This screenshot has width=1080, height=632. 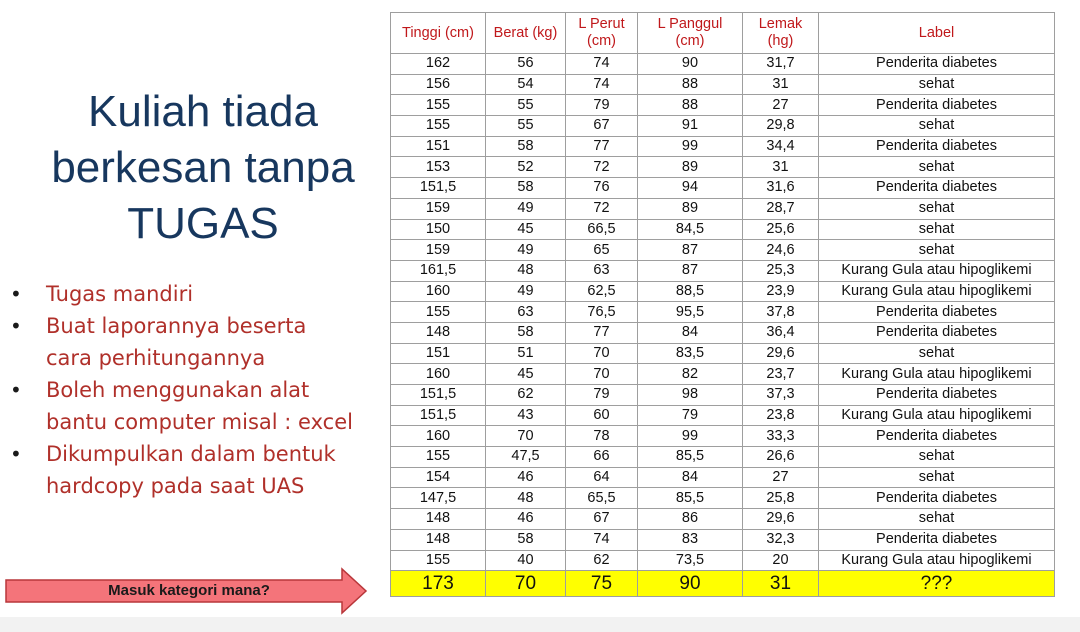 I want to click on table-row: 162 56 74 90 31,7 Penderita diabetes, so click(x=722, y=64).